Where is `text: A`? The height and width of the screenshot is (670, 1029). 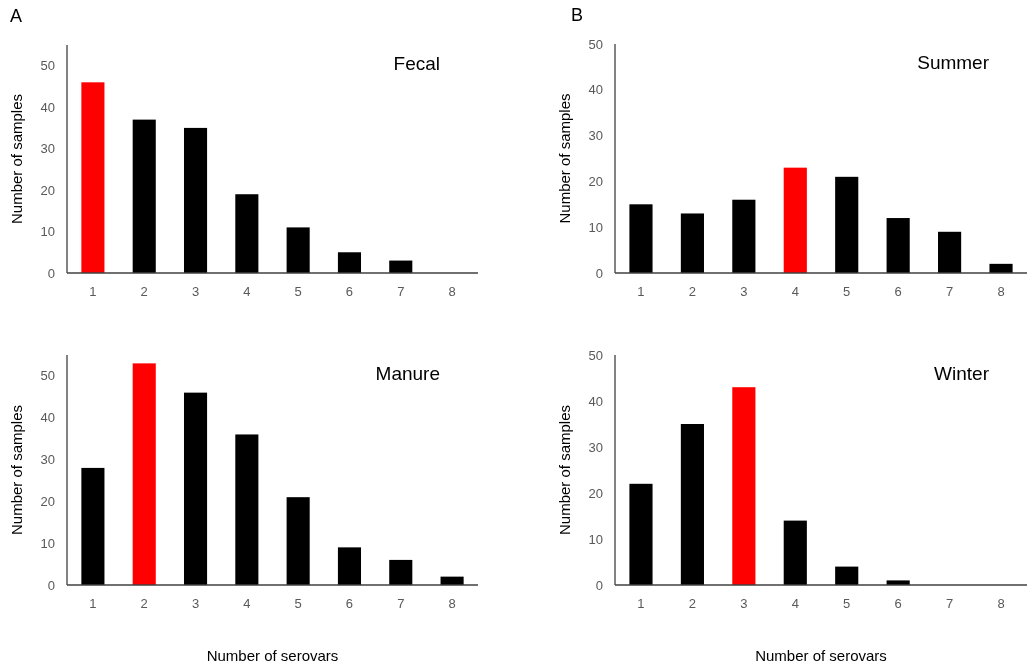 text: A is located at coordinates (16, 16).